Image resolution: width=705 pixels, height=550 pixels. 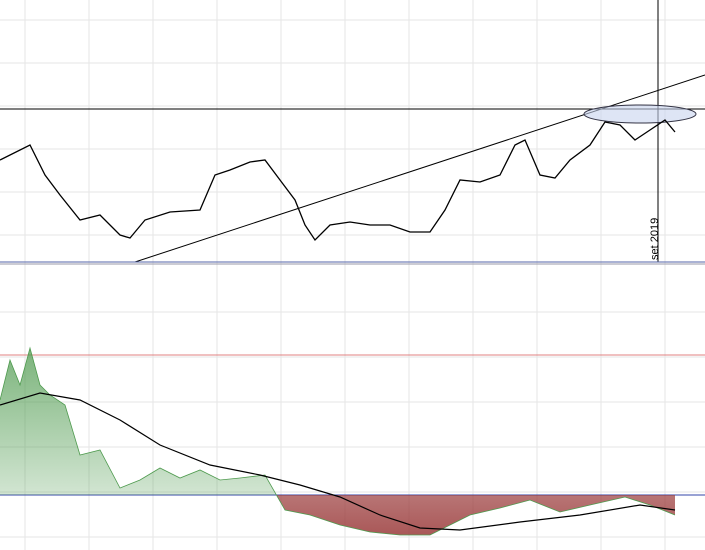 What do you see at coordinates (337, 515) in the screenshot?
I see `negative-area` at bounding box center [337, 515].